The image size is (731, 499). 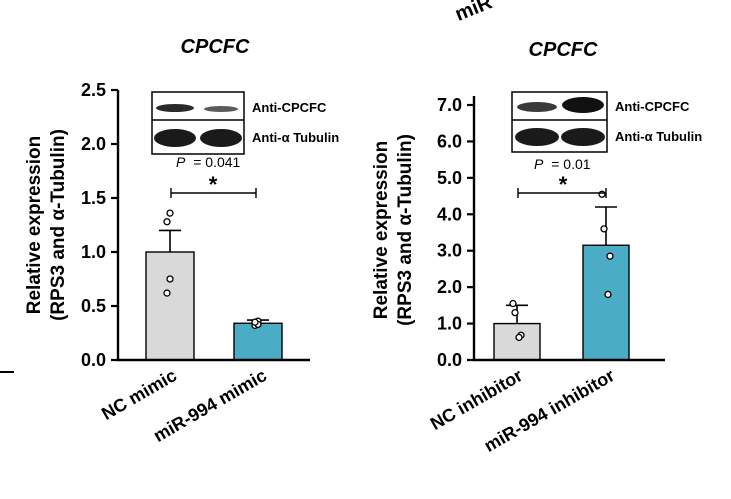 I want to click on chart-1-category-label-1: NC mimic, so click(x=139, y=394).